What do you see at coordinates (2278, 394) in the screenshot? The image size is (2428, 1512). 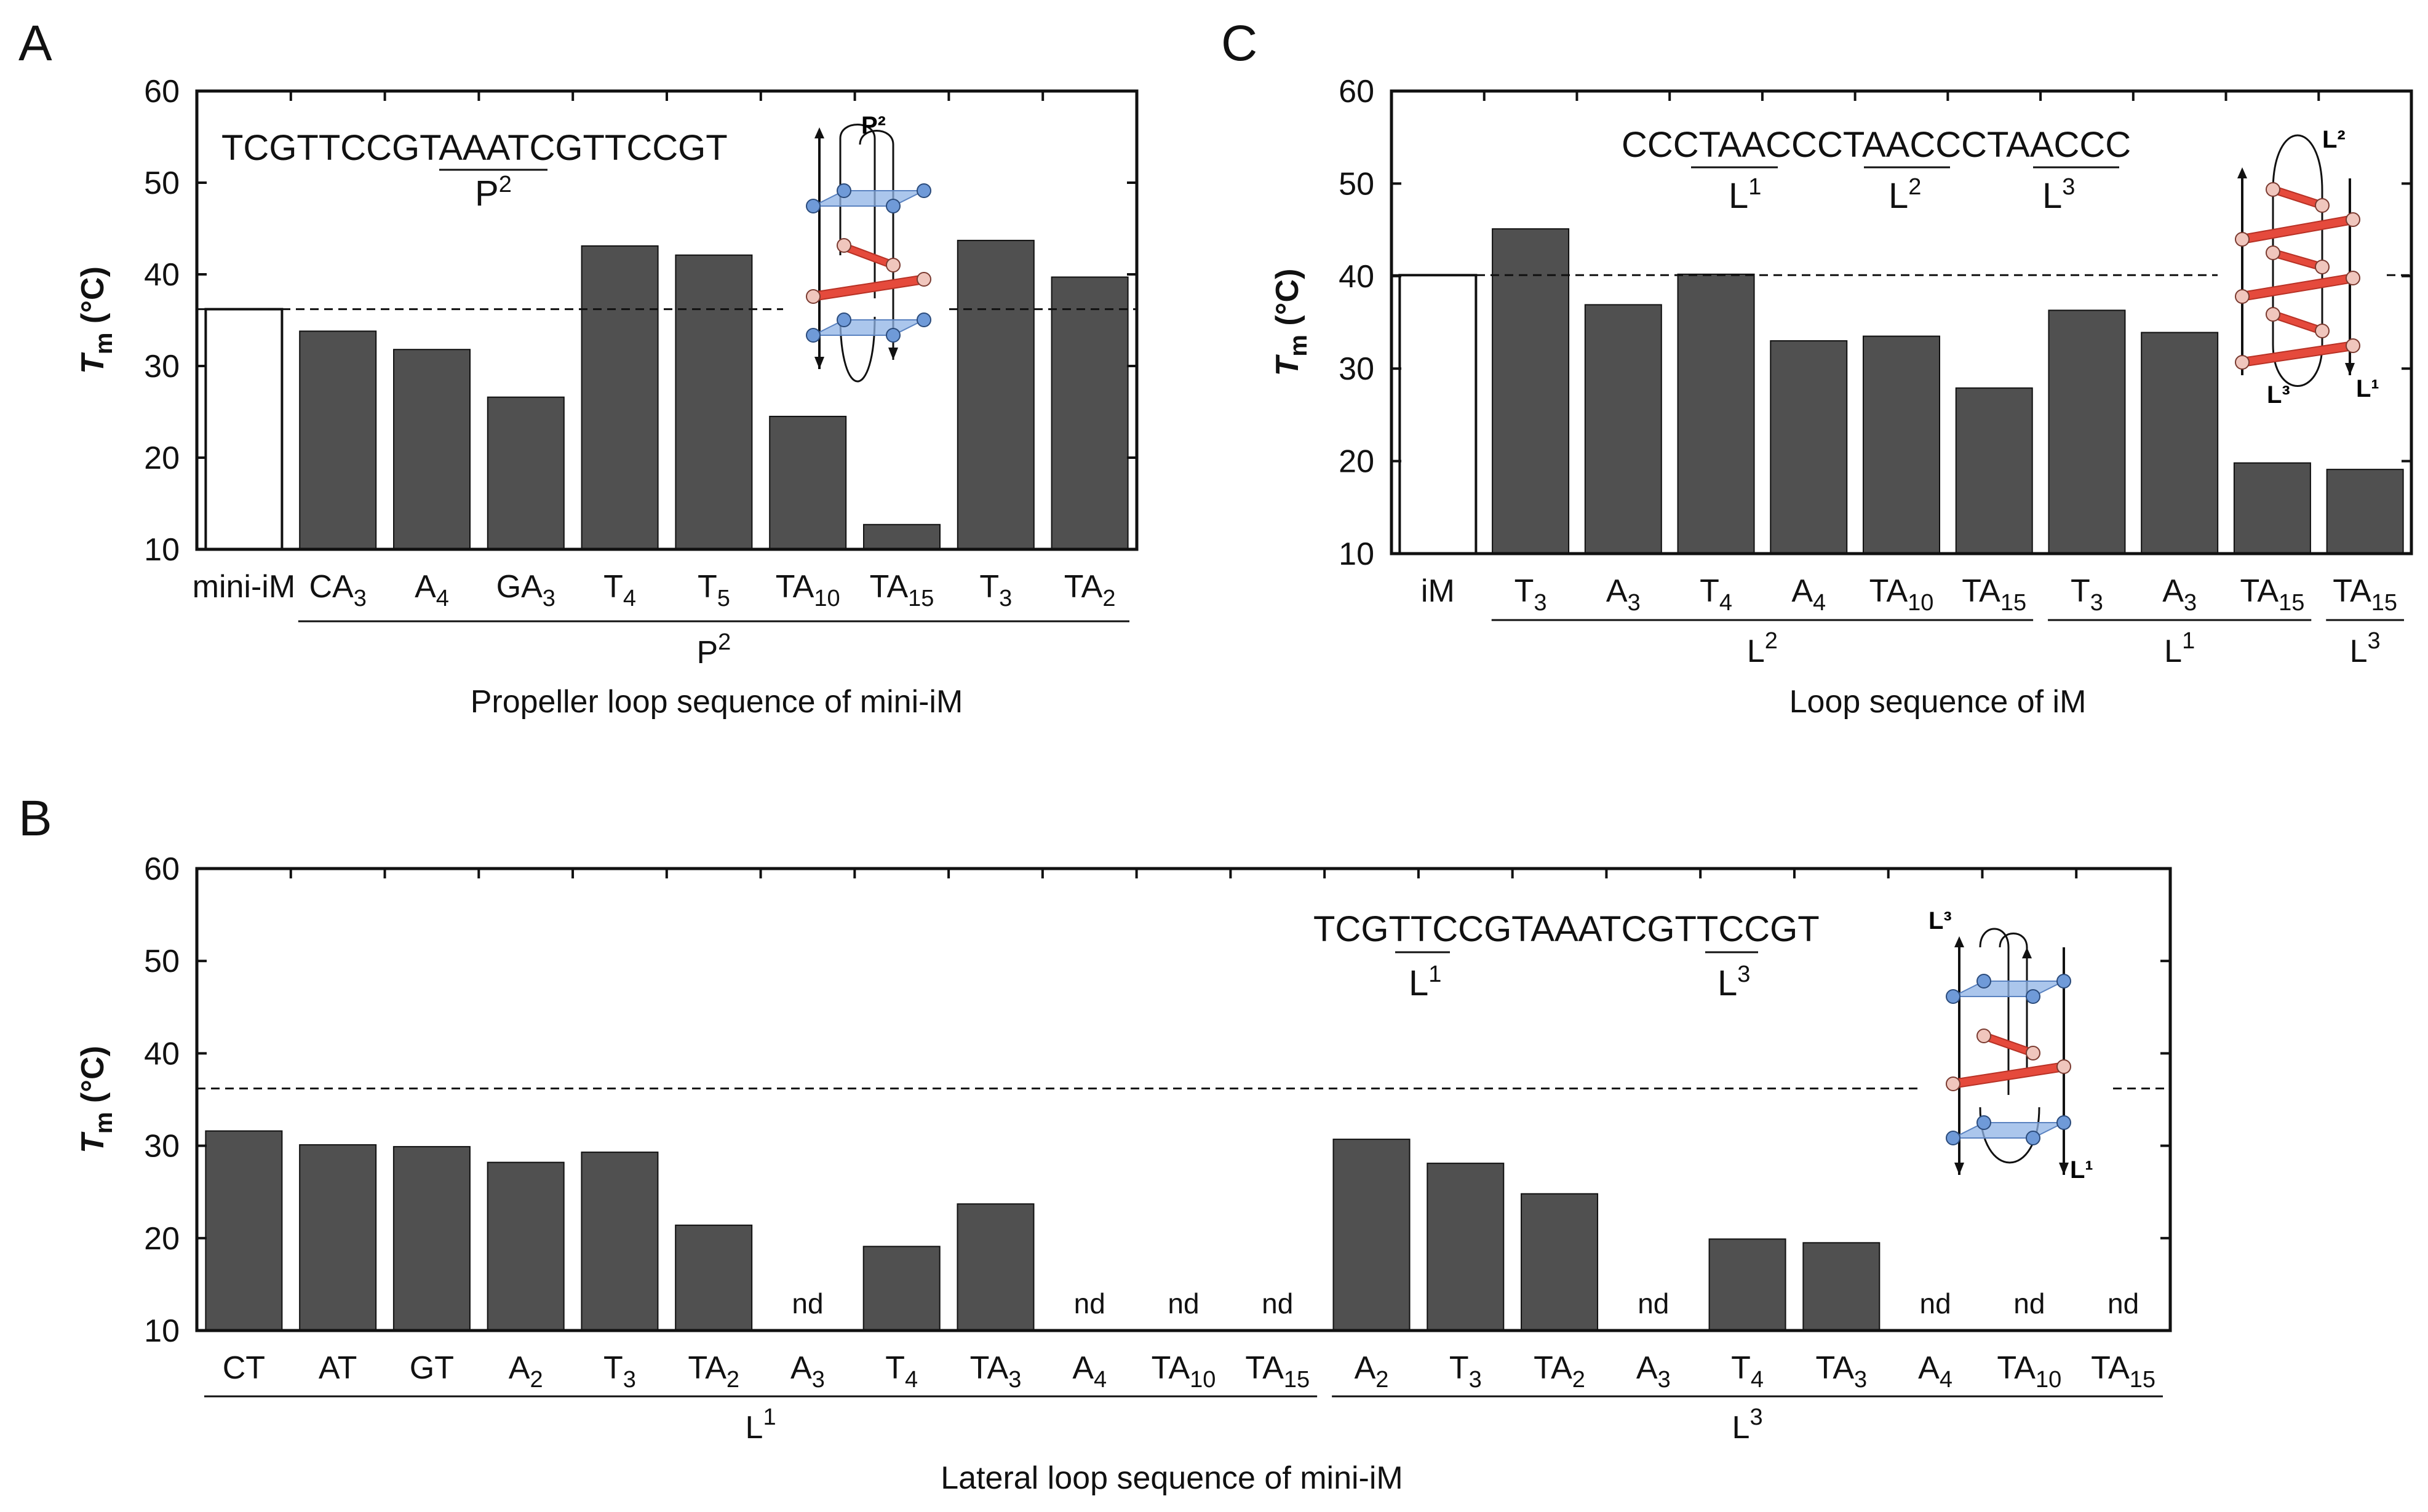 I see `panel-c-diagram-label-bottom-left: L³` at bounding box center [2278, 394].